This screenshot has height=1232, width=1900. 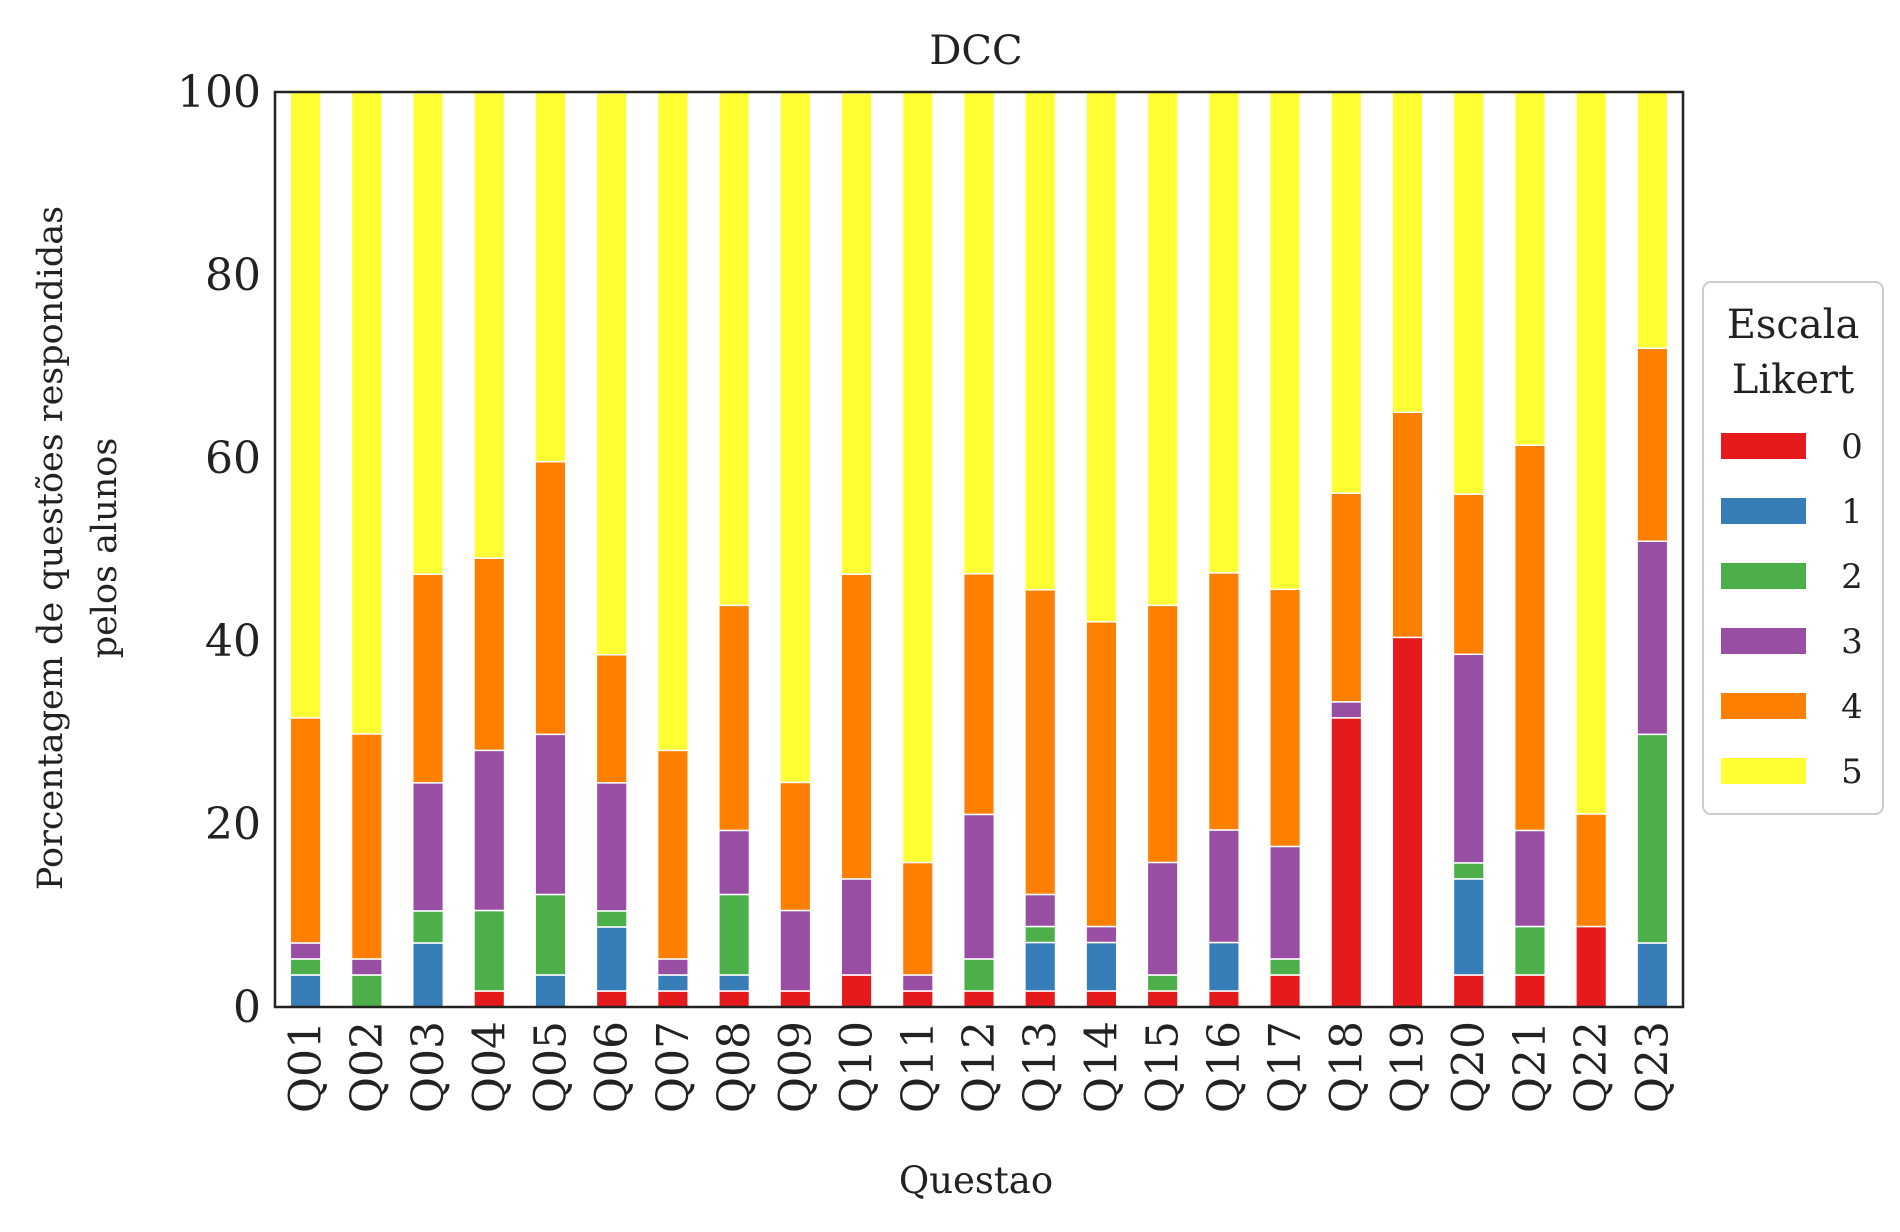 What do you see at coordinates (233, 641) in the screenshot?
I see `y-tick-label: 40` at bounding box center [233, 641].